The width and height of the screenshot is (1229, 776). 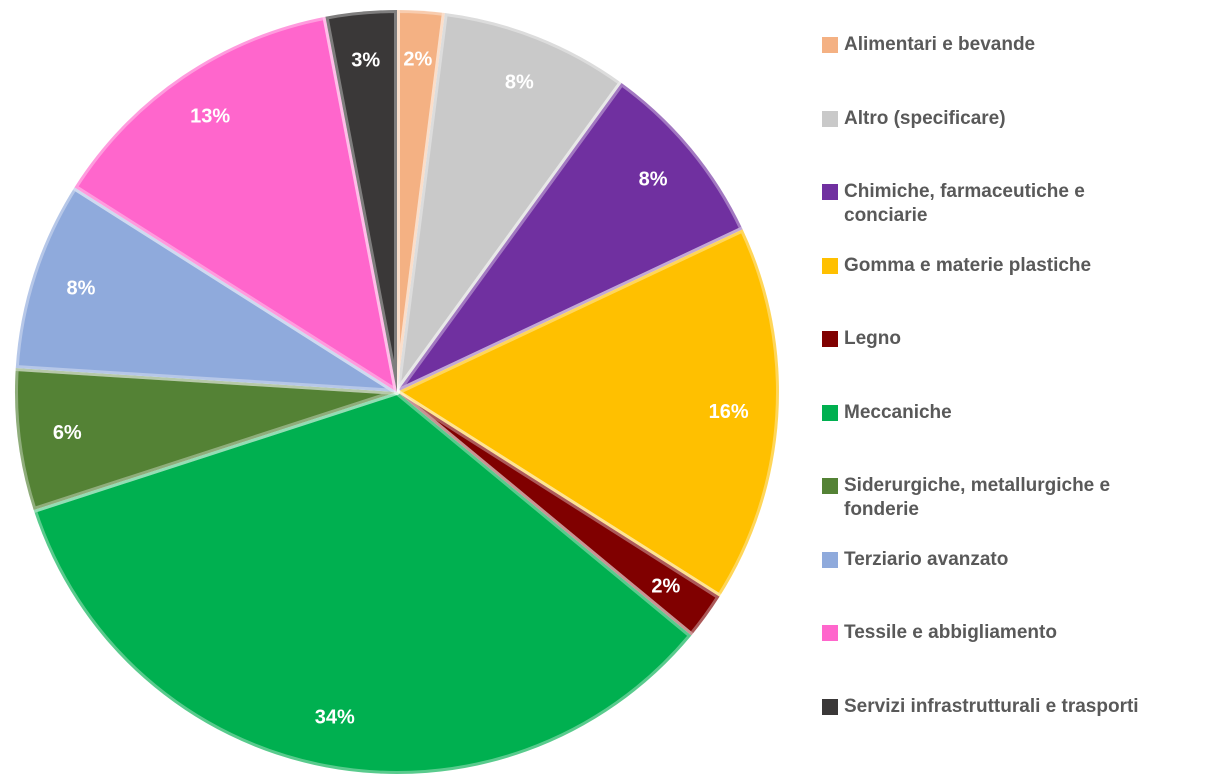 What do you see at coordinates (968, 265) in the screenshot?
I see `legend-label: Gomma e materie plastiche` at bounding box center [968, 265].